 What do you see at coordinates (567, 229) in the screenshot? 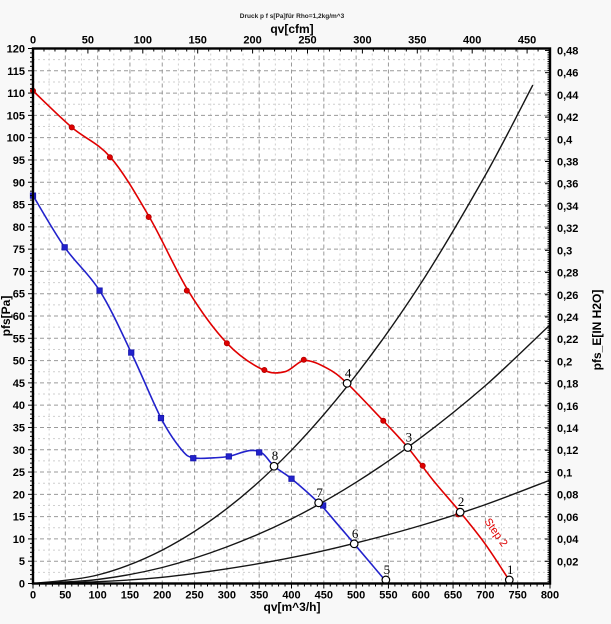
I see `right-tick-label: 0,32` at bounding box center [567, 229].